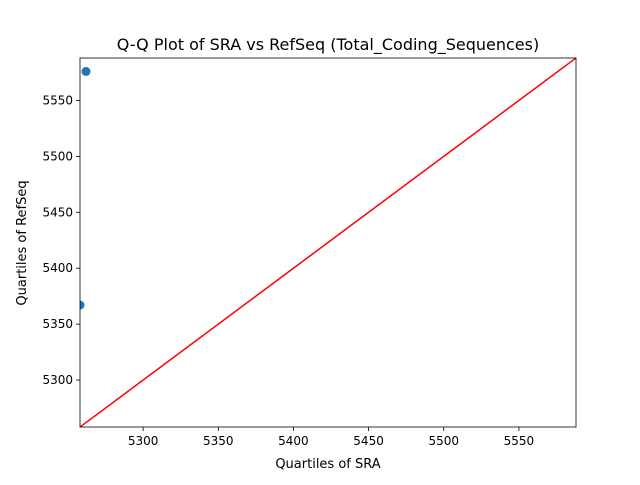 The height and width of the screenshot is (485, 640). What do you see at coordinates (443, 441) in the screenshot?
I see `x-tick-label: 5500` at bounding box center [443, 441].